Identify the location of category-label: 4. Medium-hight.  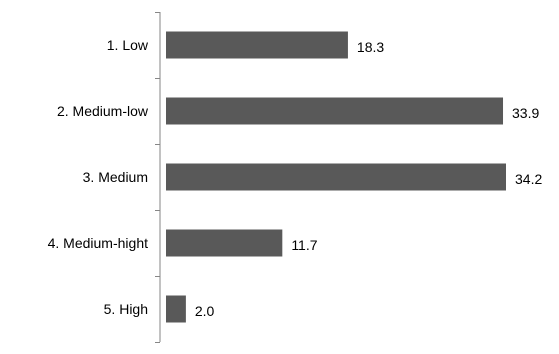
(98, 243).